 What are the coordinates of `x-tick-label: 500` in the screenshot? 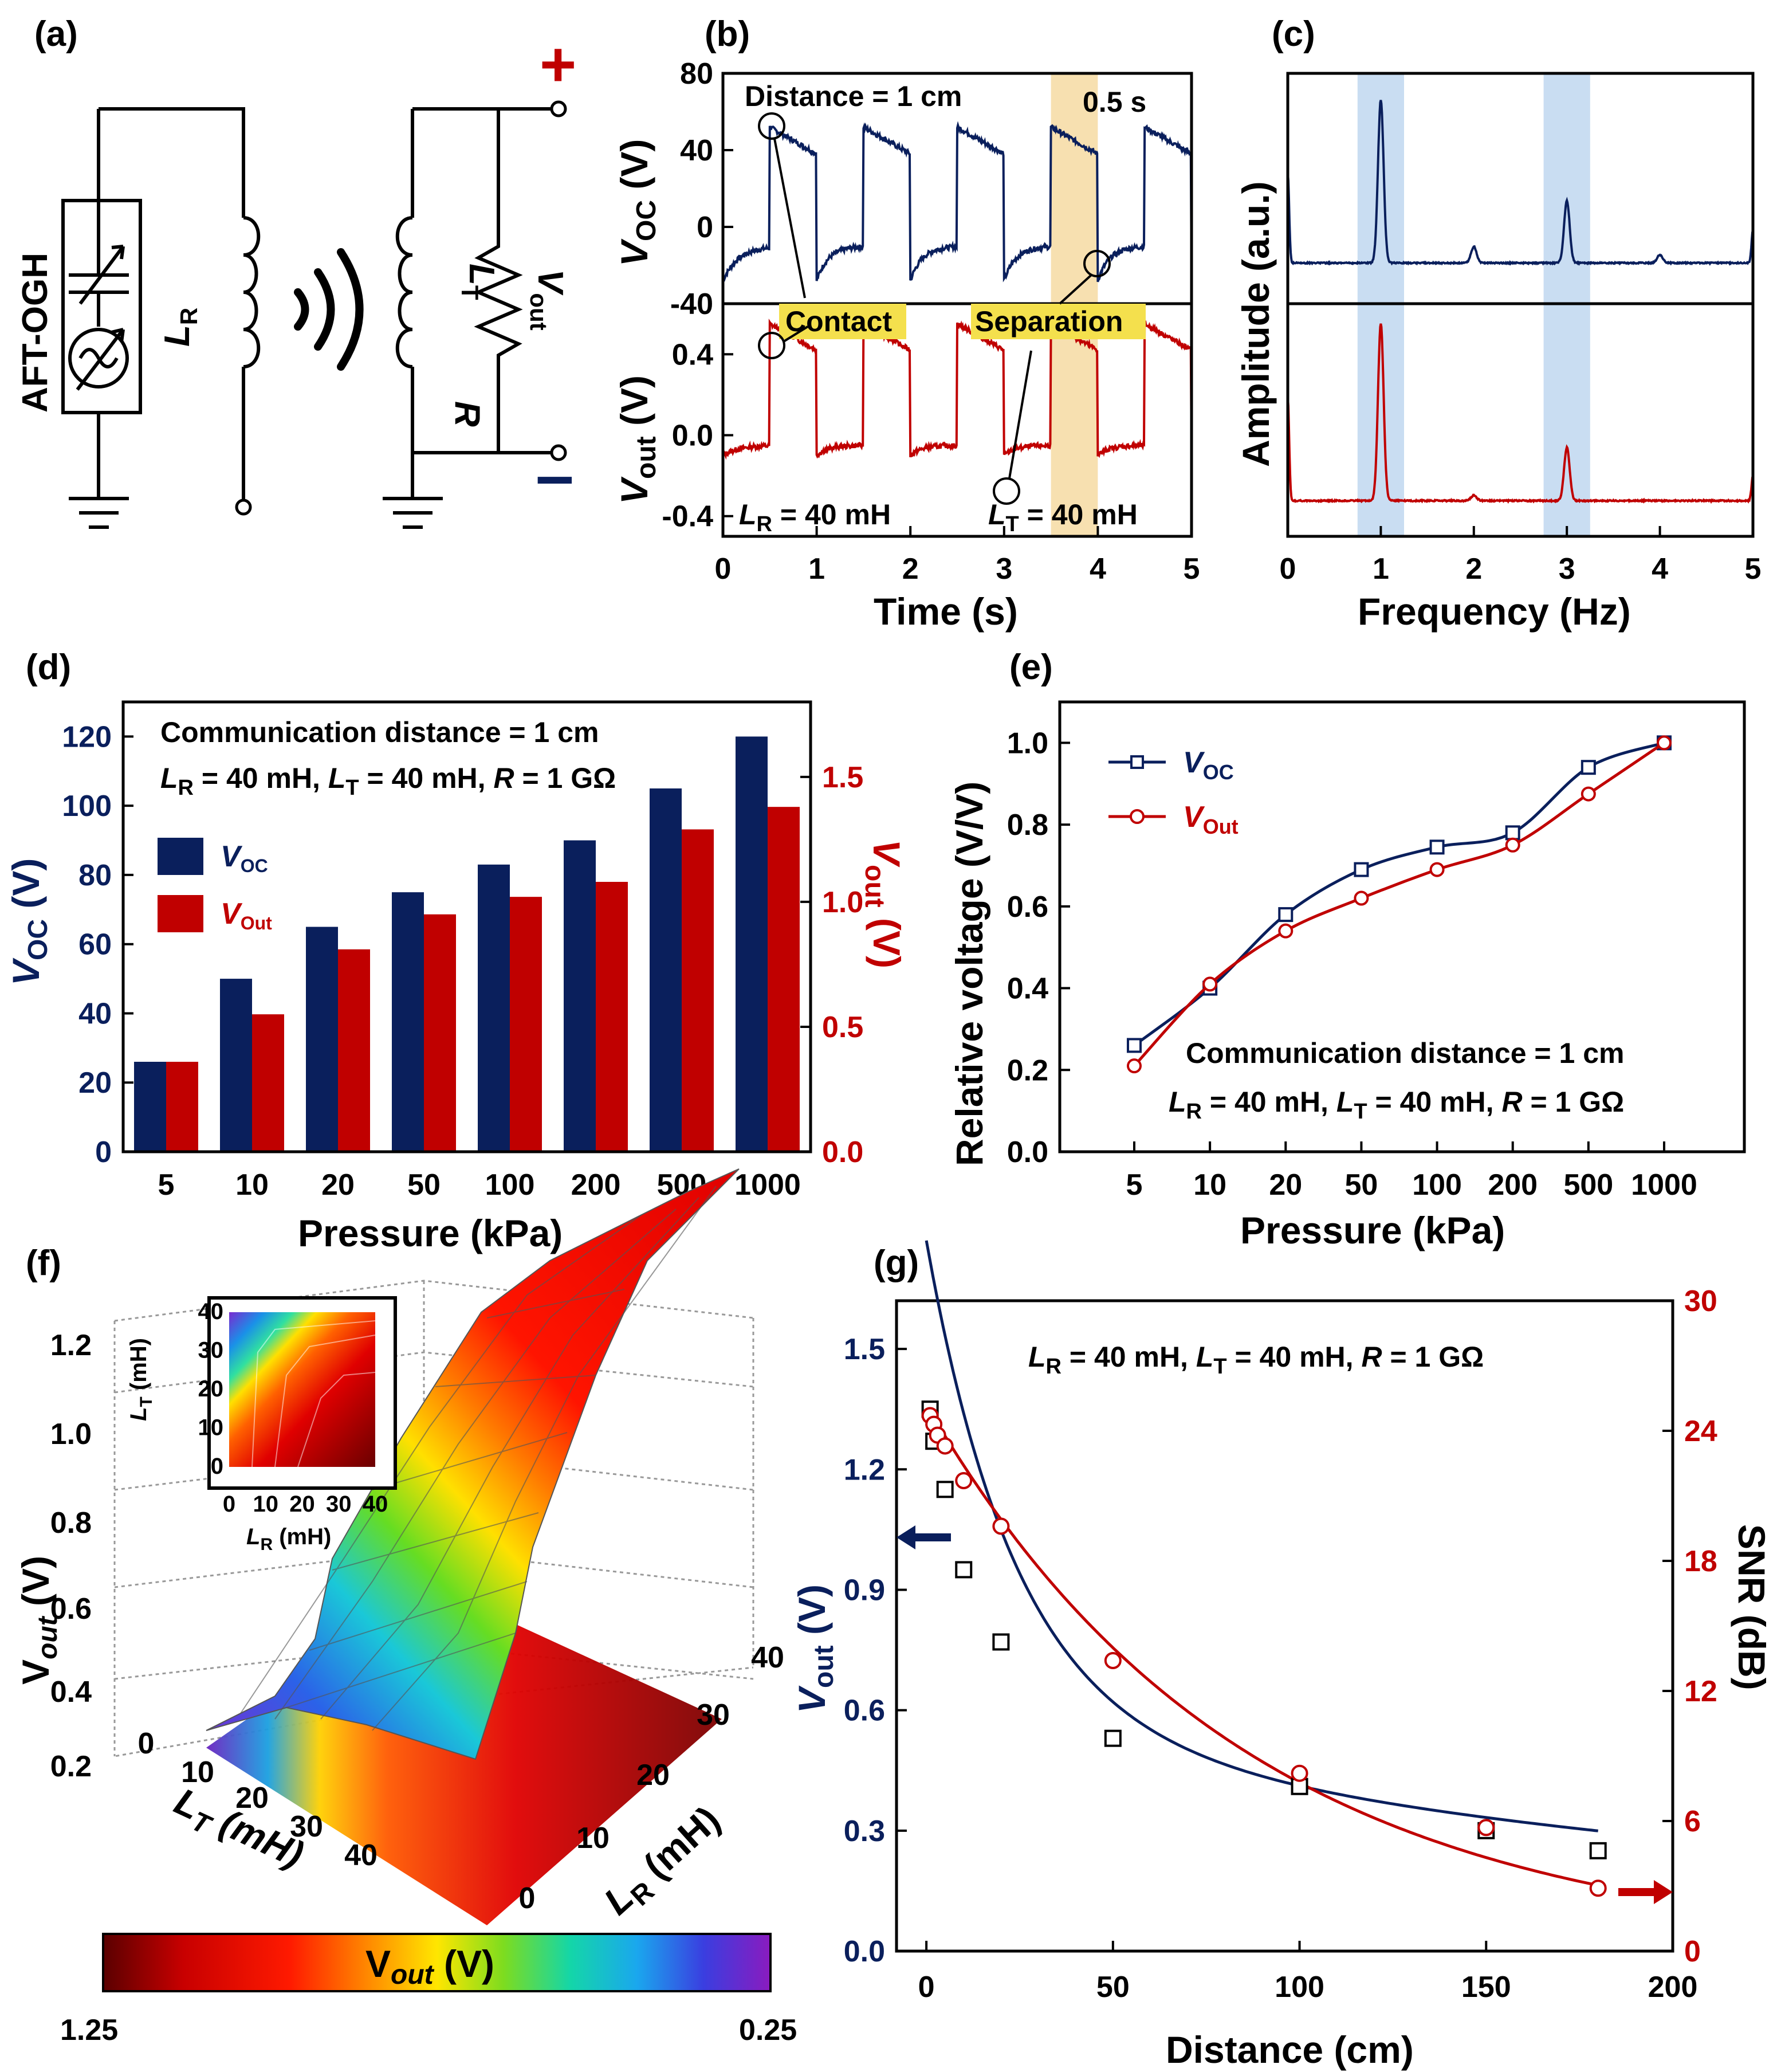 It's located at (1588, 1185).